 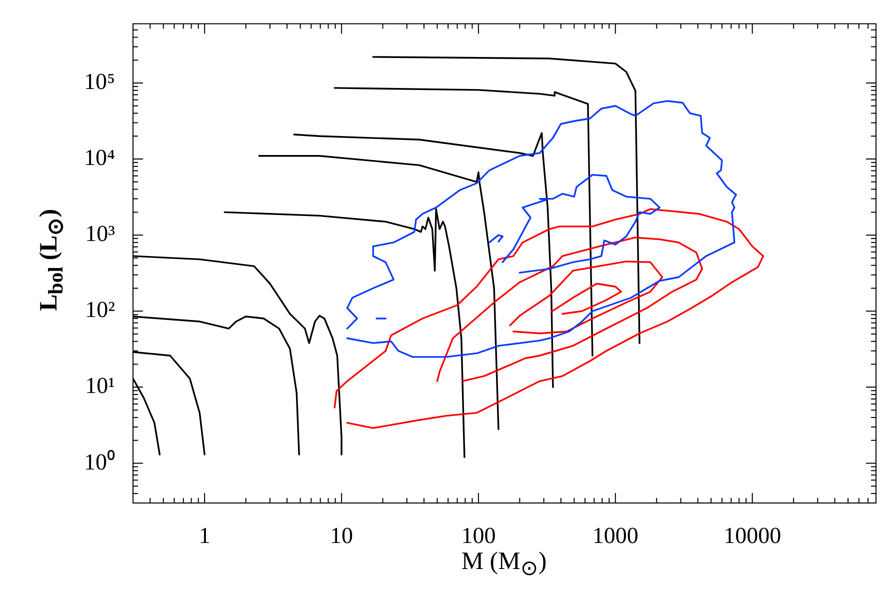 I want to click on x-tick-label: 100, so click(x=478, y=535).